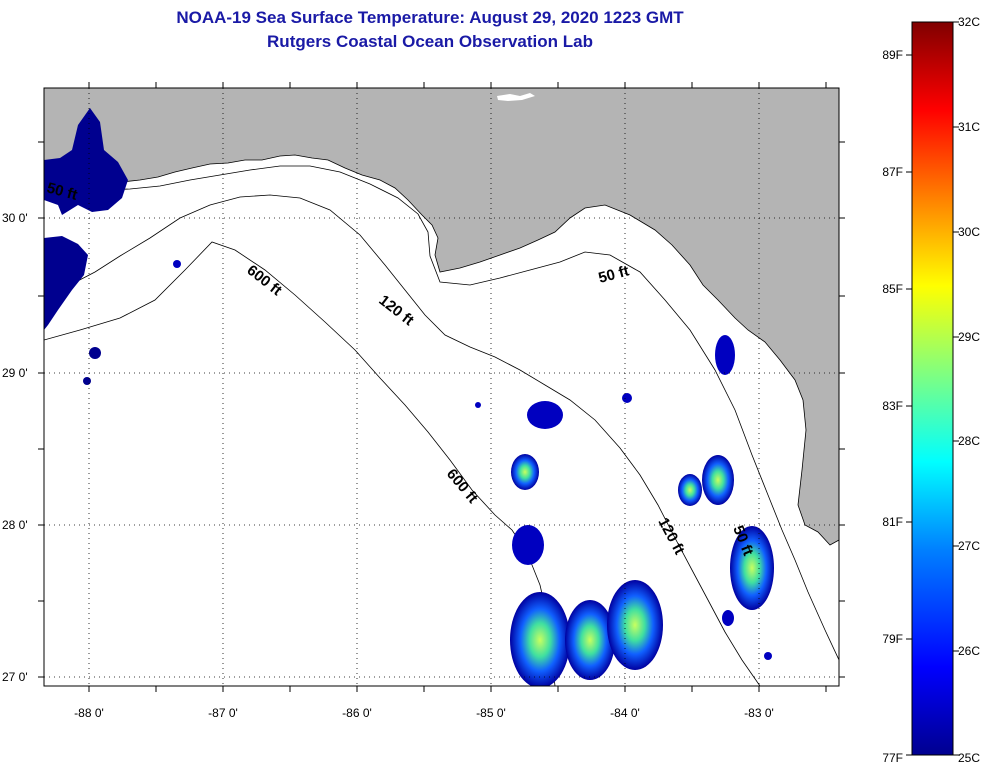 Image resolution: width=992 pixels, height=770 pixels. What do you see at coordinates (15, 525) in the screenshot?
I see `lat-label: 28 0'` at bounding box center [15, 525].